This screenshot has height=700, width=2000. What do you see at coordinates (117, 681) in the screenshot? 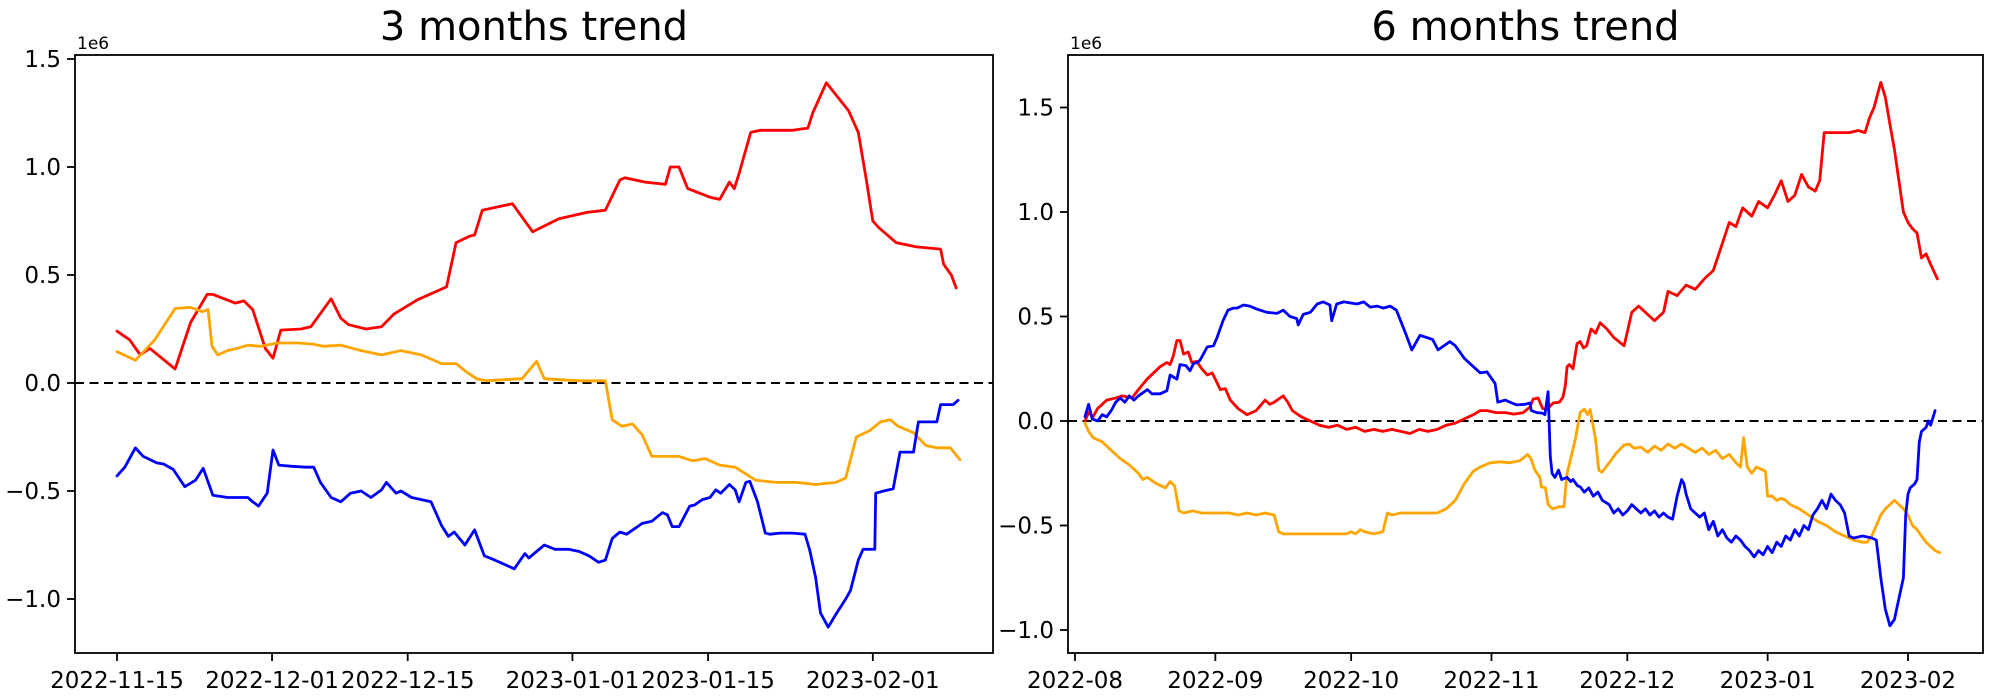
I see `x-tick-label: 2022-11-15` at bounding box center [117, 681].